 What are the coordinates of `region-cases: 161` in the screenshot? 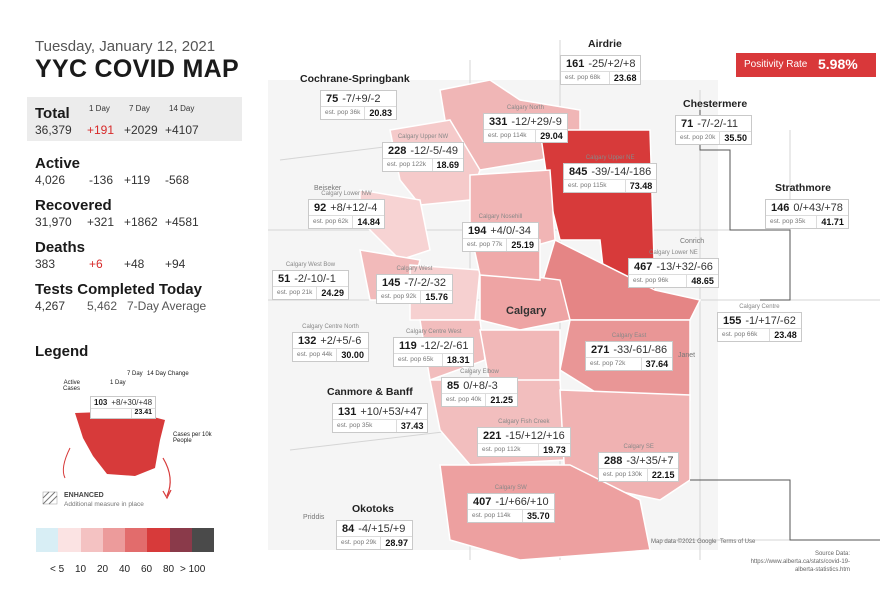 It's located at (575, 64).